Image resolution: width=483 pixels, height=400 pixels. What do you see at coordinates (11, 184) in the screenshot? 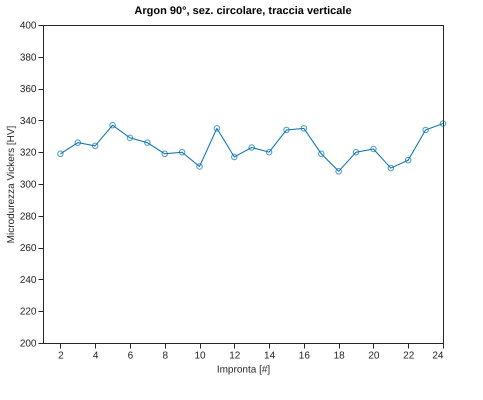
I see `y-axis-title: Microdurezza Vickers [HV]` at bounding box center [11, 184].